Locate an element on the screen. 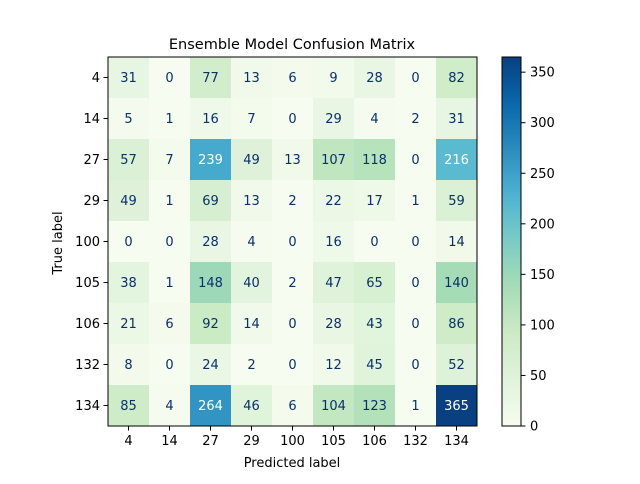 This screenshot has height=484, width=640. x-tick-label: 106 is located at coordinates (374, 441).